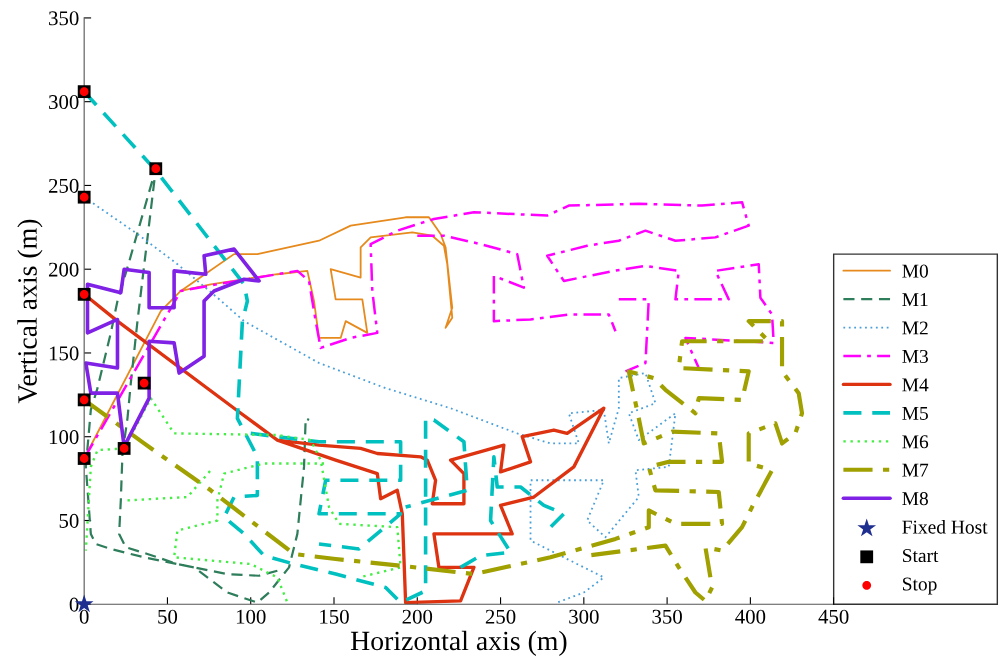  What do you see at coordinates (915, 271) in the screenshot?
I see `legend-label: M0` at bounding box center [915, 271].